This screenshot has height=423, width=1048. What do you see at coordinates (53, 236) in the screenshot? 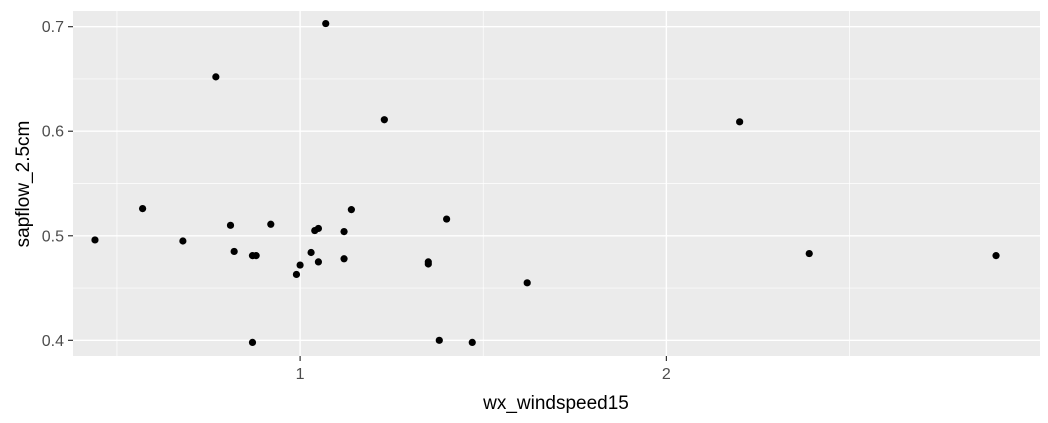
I see `y-tick-label: 0.5` at bounding box center [53, 236].